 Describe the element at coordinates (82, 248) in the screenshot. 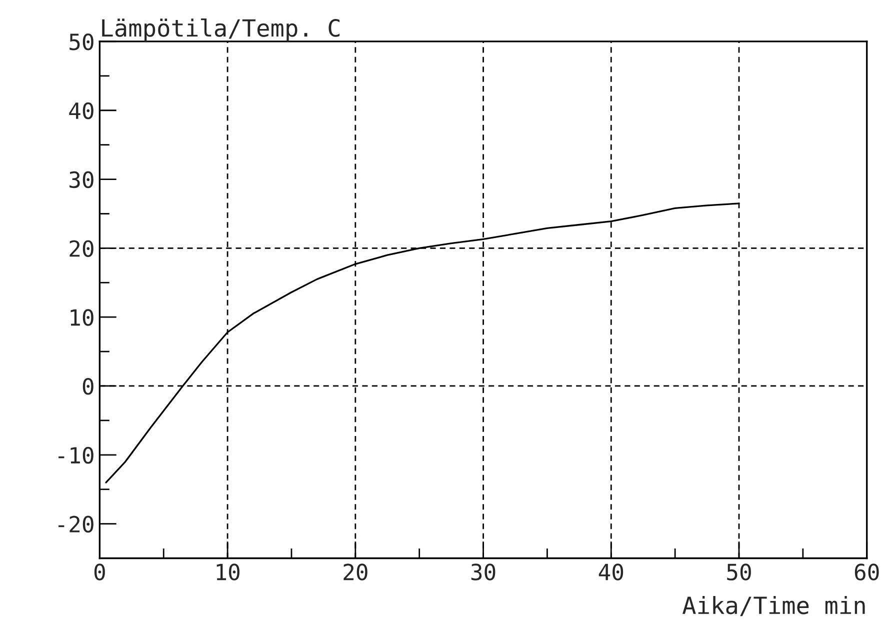

I see `y-tick-label: 20` at that location.